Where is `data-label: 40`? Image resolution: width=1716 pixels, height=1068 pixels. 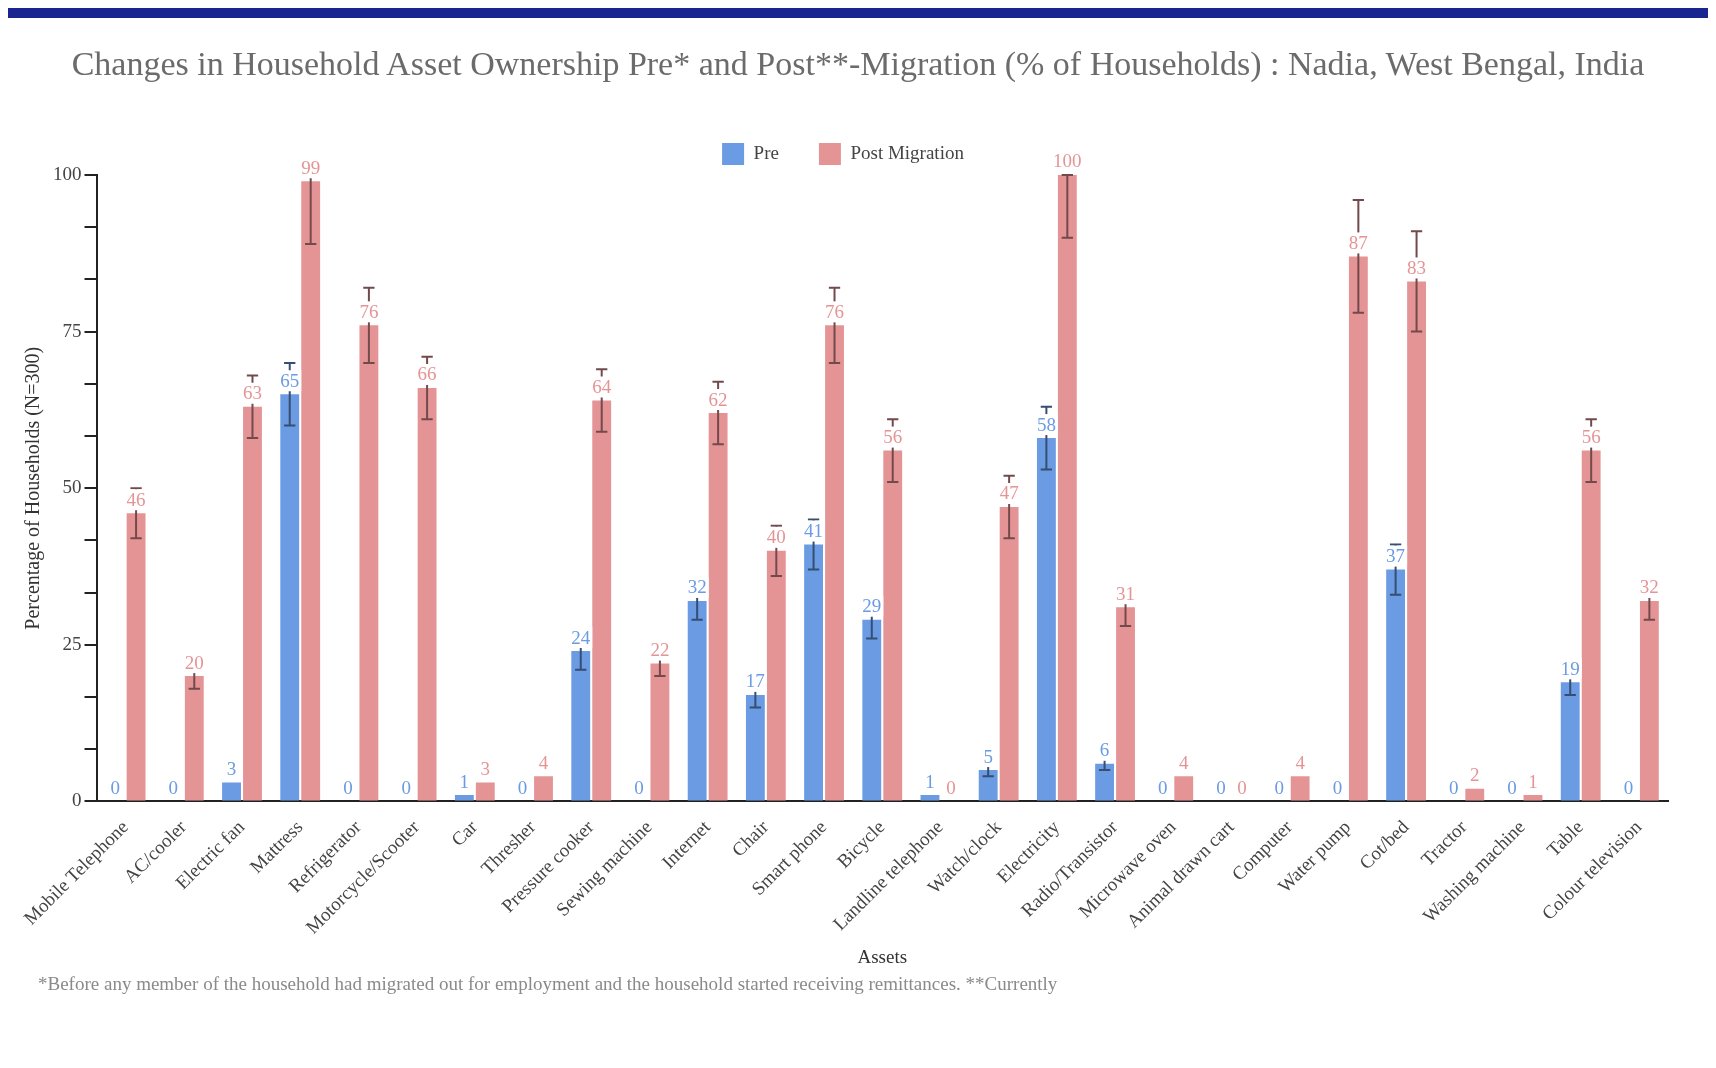
data-label: 40 is located at coordinates (776, 537).